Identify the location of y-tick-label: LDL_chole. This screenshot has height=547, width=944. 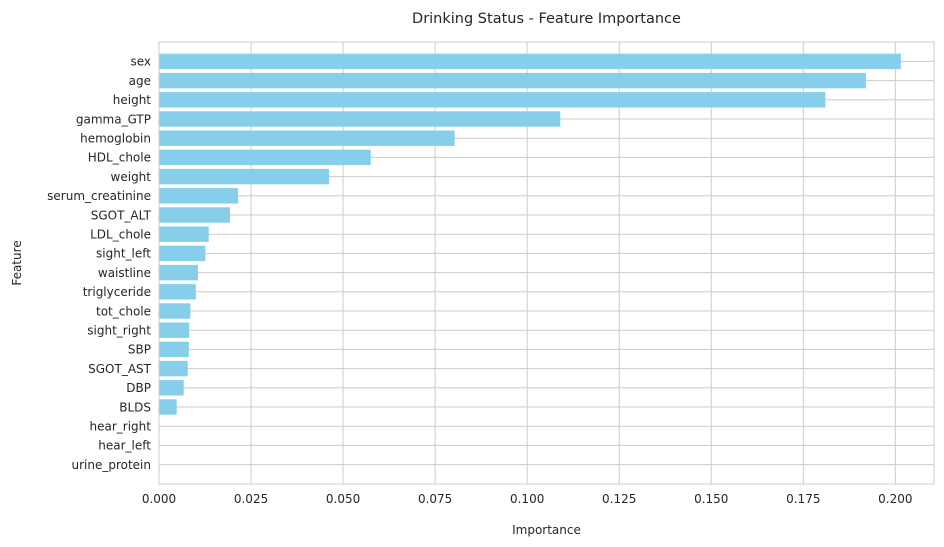
(120, 235).